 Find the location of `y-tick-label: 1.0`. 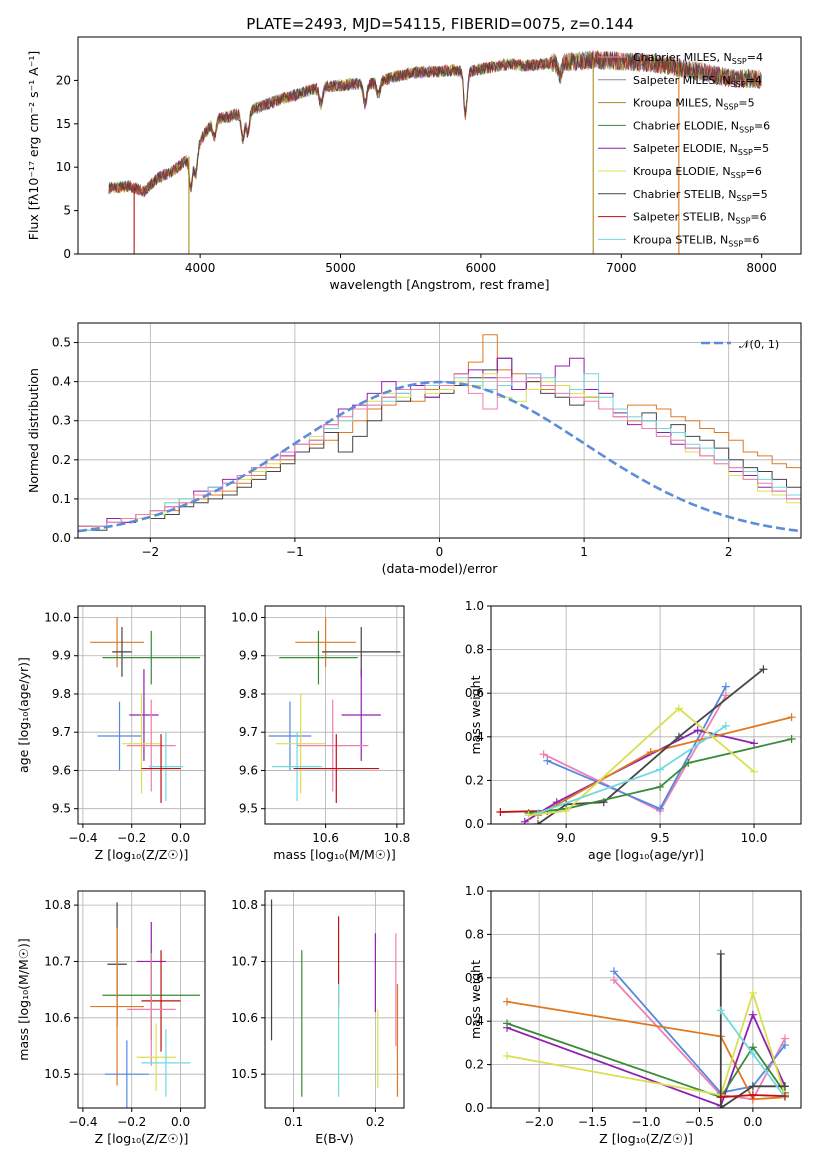

y-tick-label: 1.0 is located at coordinates (474, 891).